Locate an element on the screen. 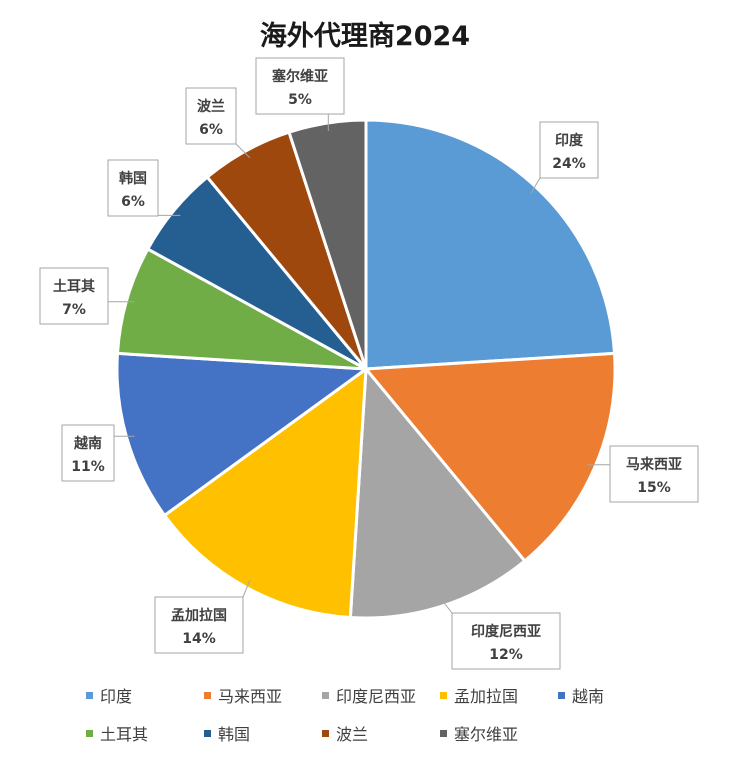 This screenshot has width=730, height=761. data-label-category-6: 土耳其 is located at coordinates (74, 286).